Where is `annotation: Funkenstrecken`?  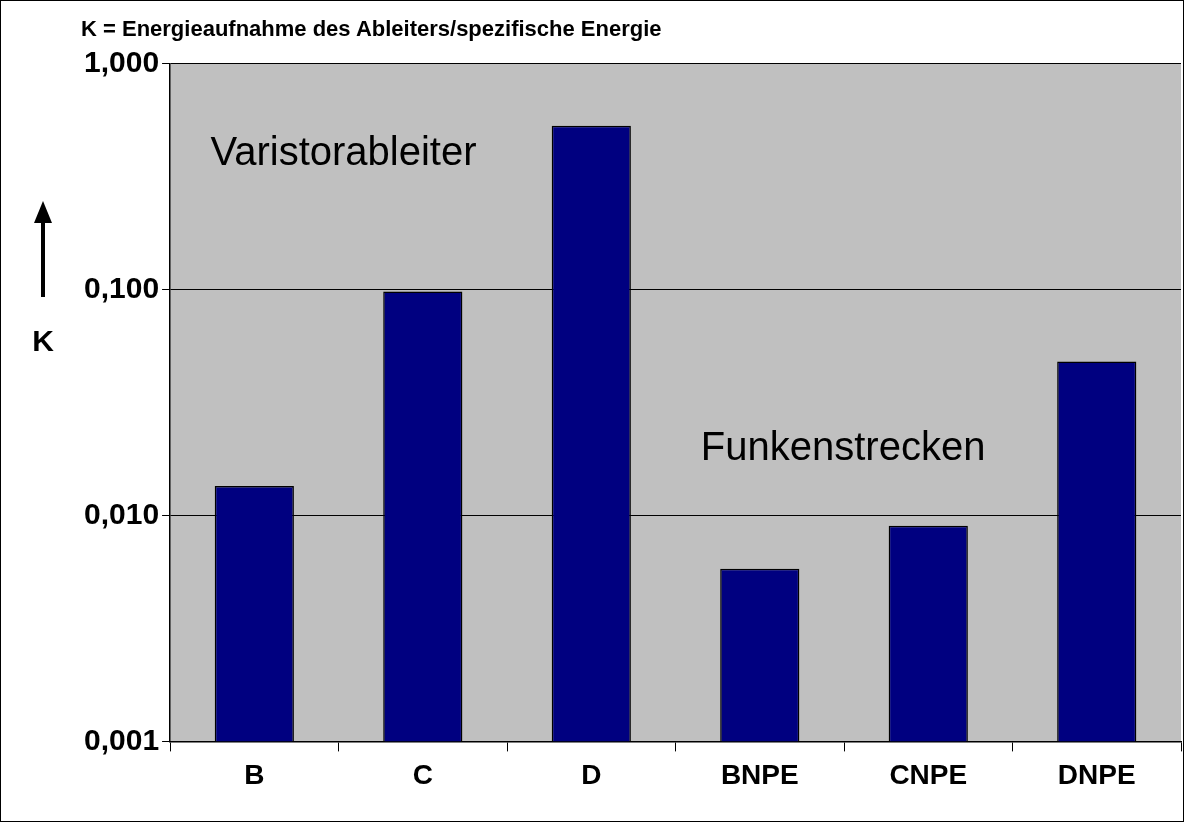 annotation: Funkenstrecken is located at coordinates (843, 446).